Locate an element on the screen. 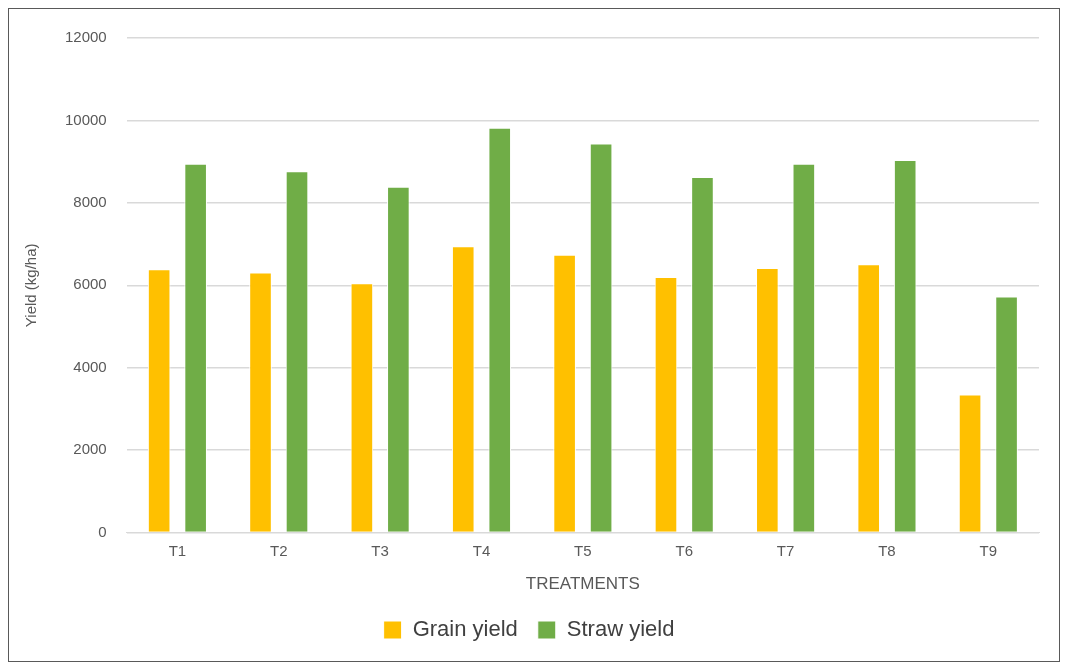  x-tick-label: T7 is located at coordinates (785, 550).